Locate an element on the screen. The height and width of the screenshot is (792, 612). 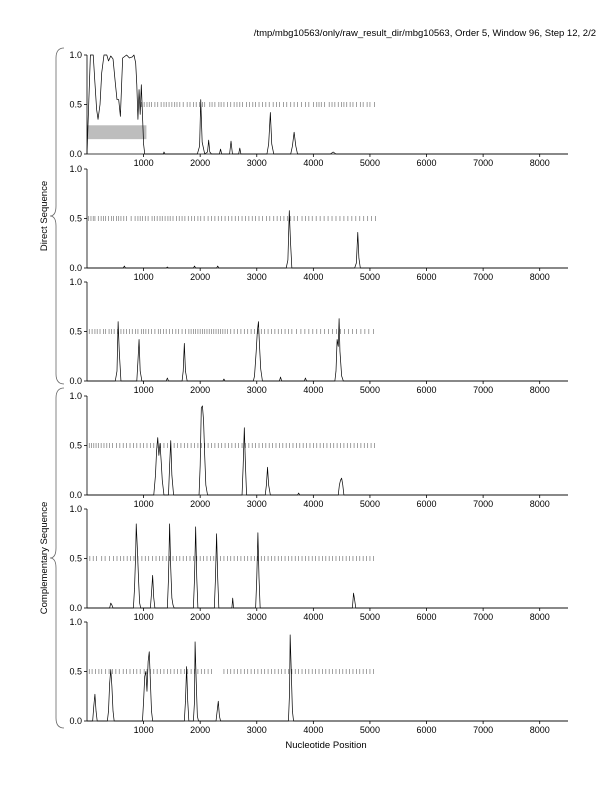
complementary-group-bracket is located at coordinates (57, 558).